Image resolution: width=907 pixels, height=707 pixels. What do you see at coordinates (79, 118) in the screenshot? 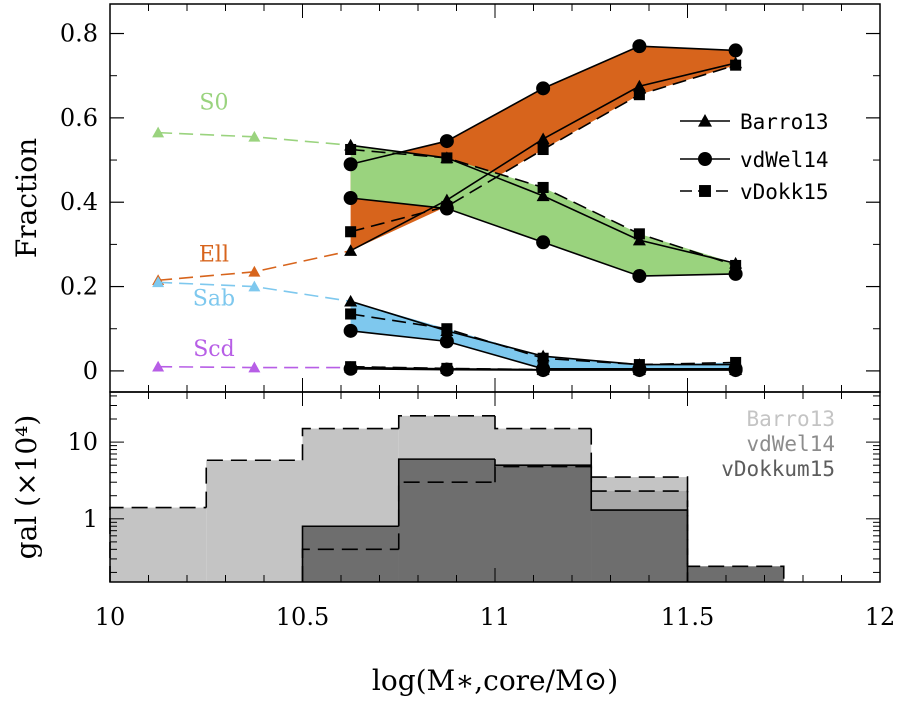
I see `top-ytick-label: 0.6` at bounding box center [79, 118].